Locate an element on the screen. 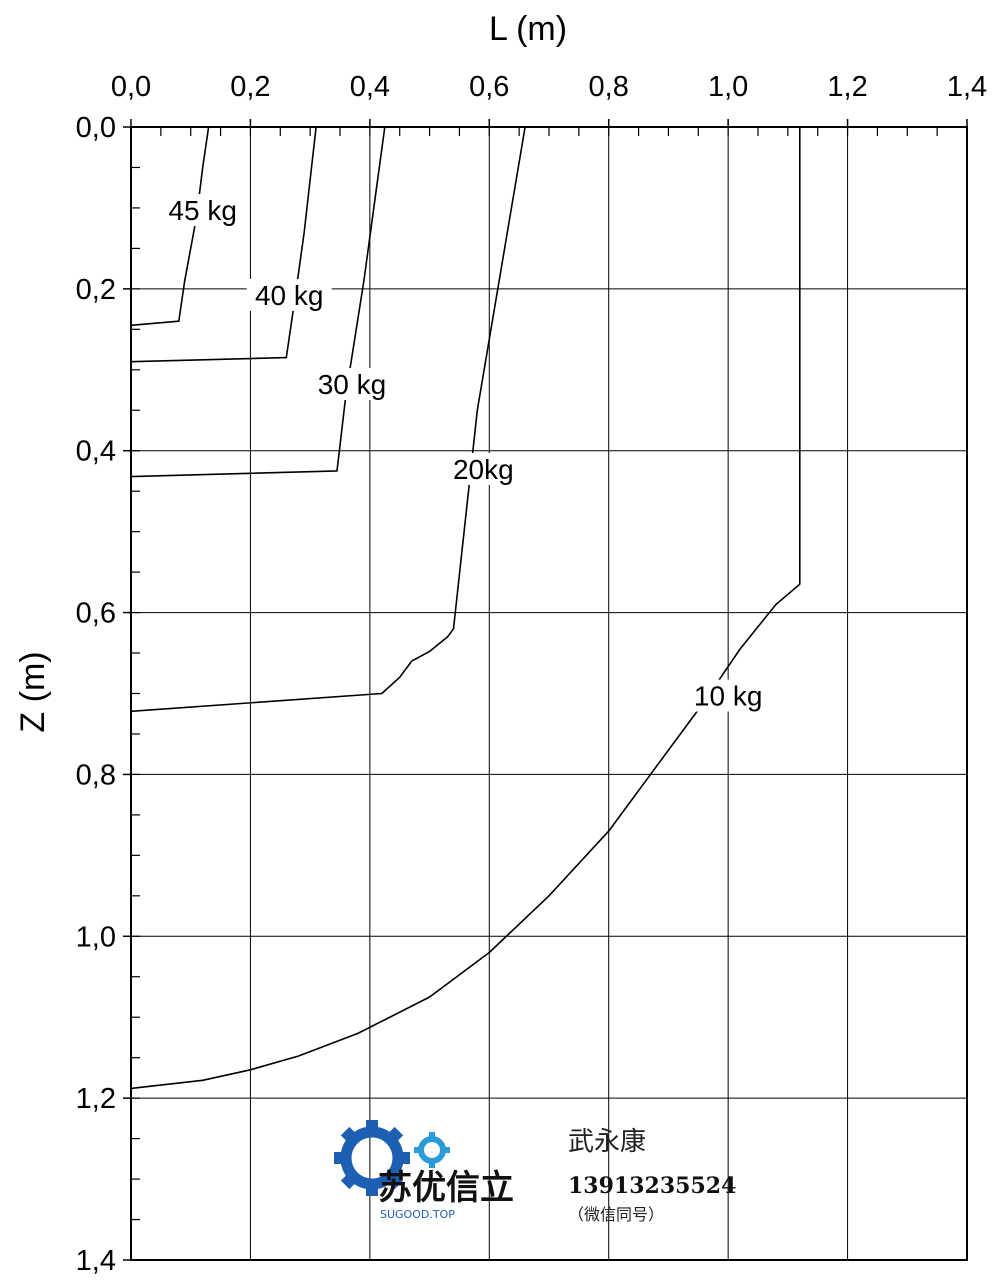  watermark-url: SUGOOD.TOP is located at coordinates (417, 1214).